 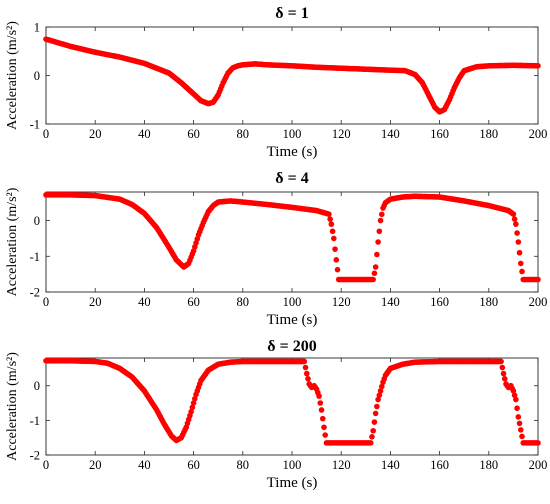 What do you see at coordinates (144, 465) in the screenshot?
I see `x-tick-label: 40` at bounding box center [144, 465].